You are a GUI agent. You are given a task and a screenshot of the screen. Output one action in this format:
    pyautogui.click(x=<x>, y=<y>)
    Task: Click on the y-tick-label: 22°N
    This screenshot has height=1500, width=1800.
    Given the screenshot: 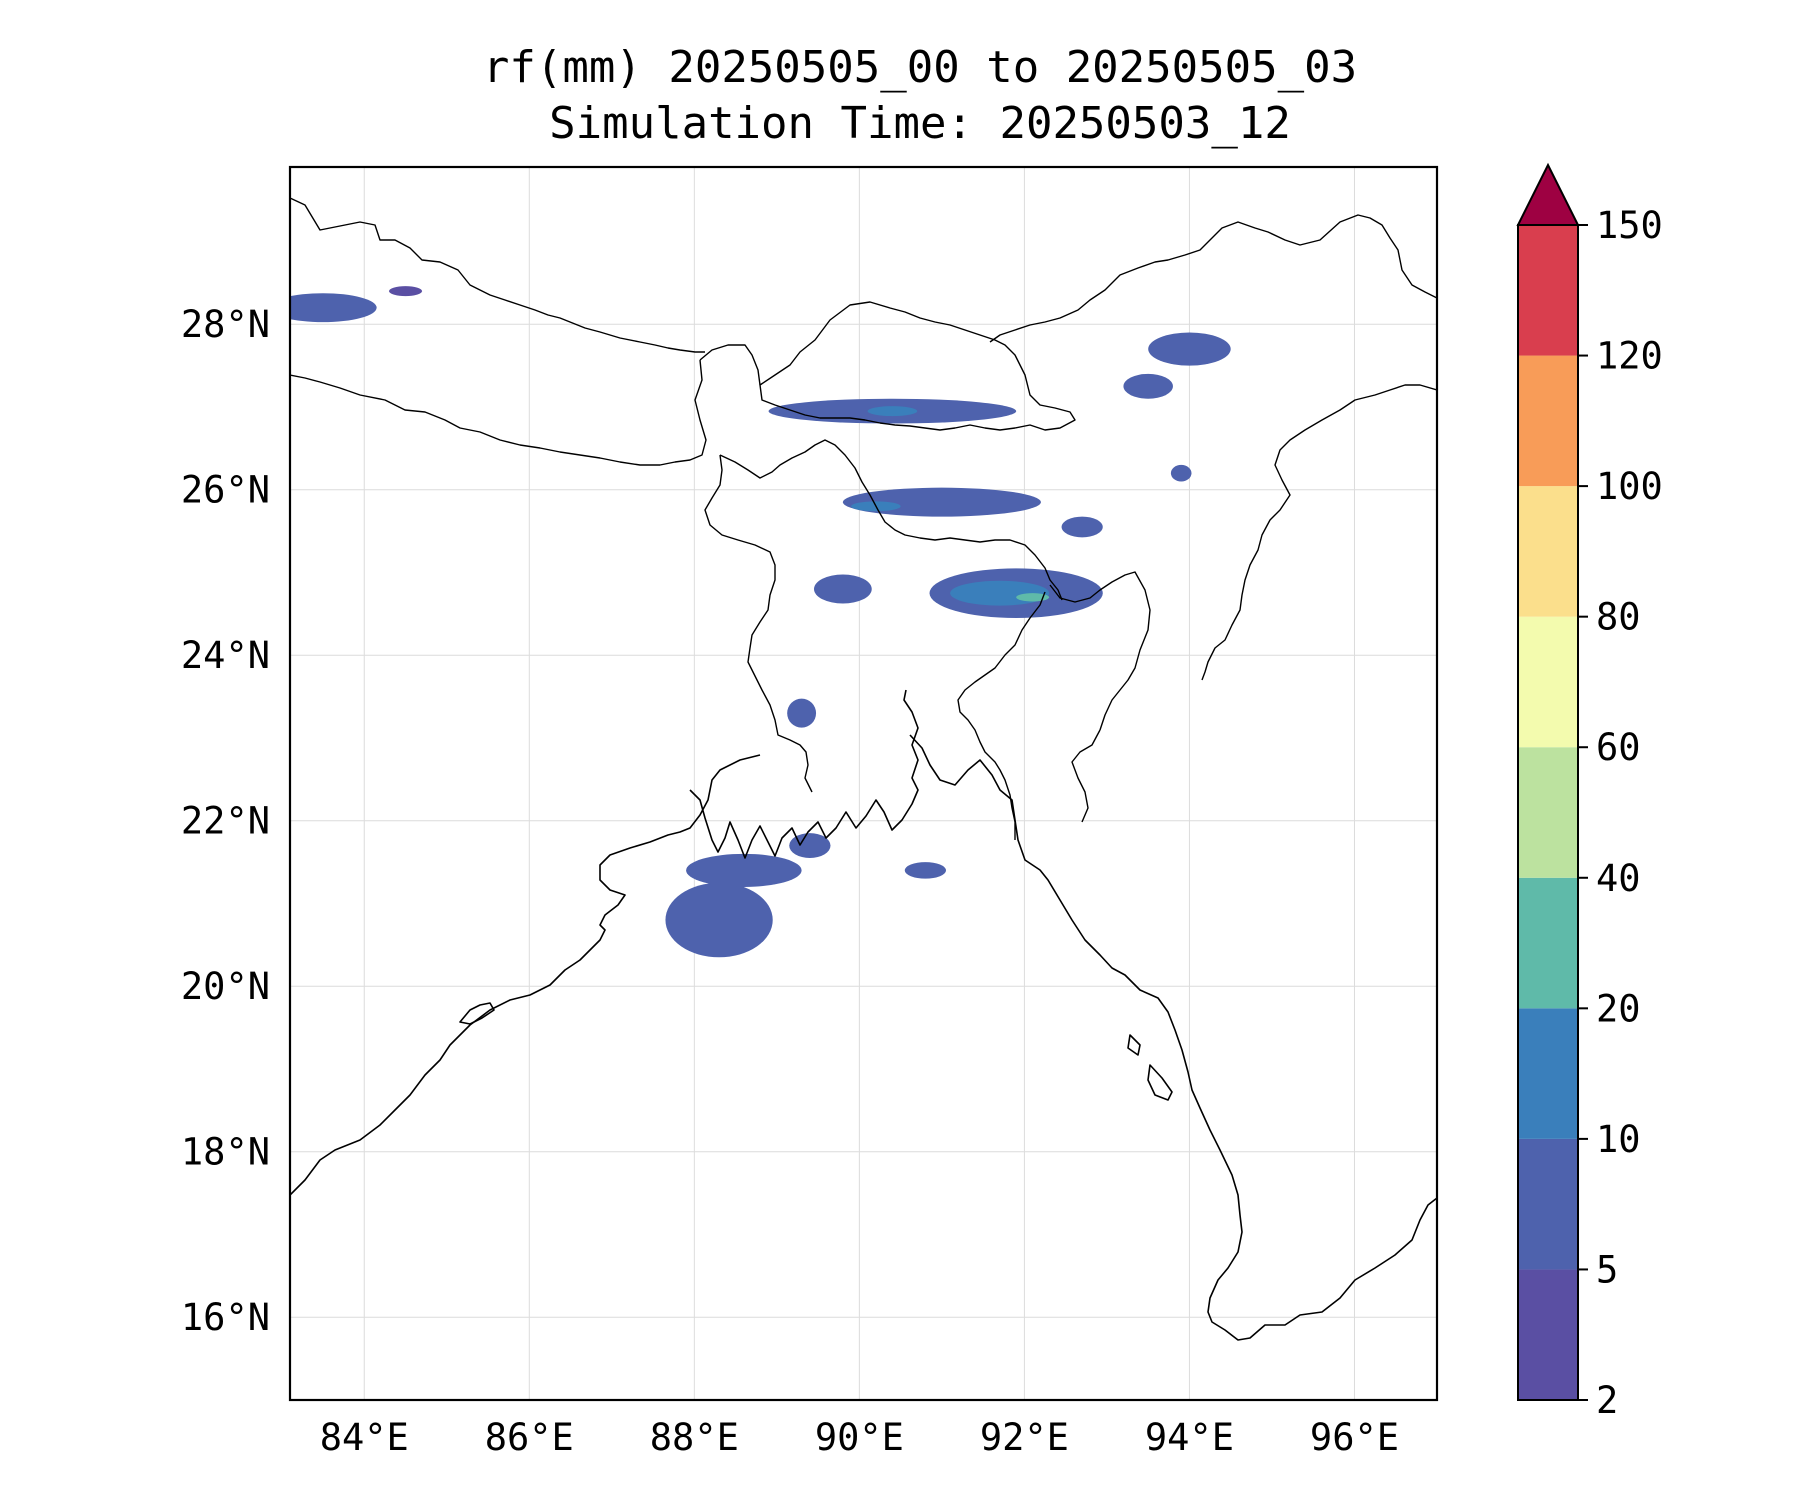 What is the action you would take?
    pyautogui.click(x=225, y=821)
    